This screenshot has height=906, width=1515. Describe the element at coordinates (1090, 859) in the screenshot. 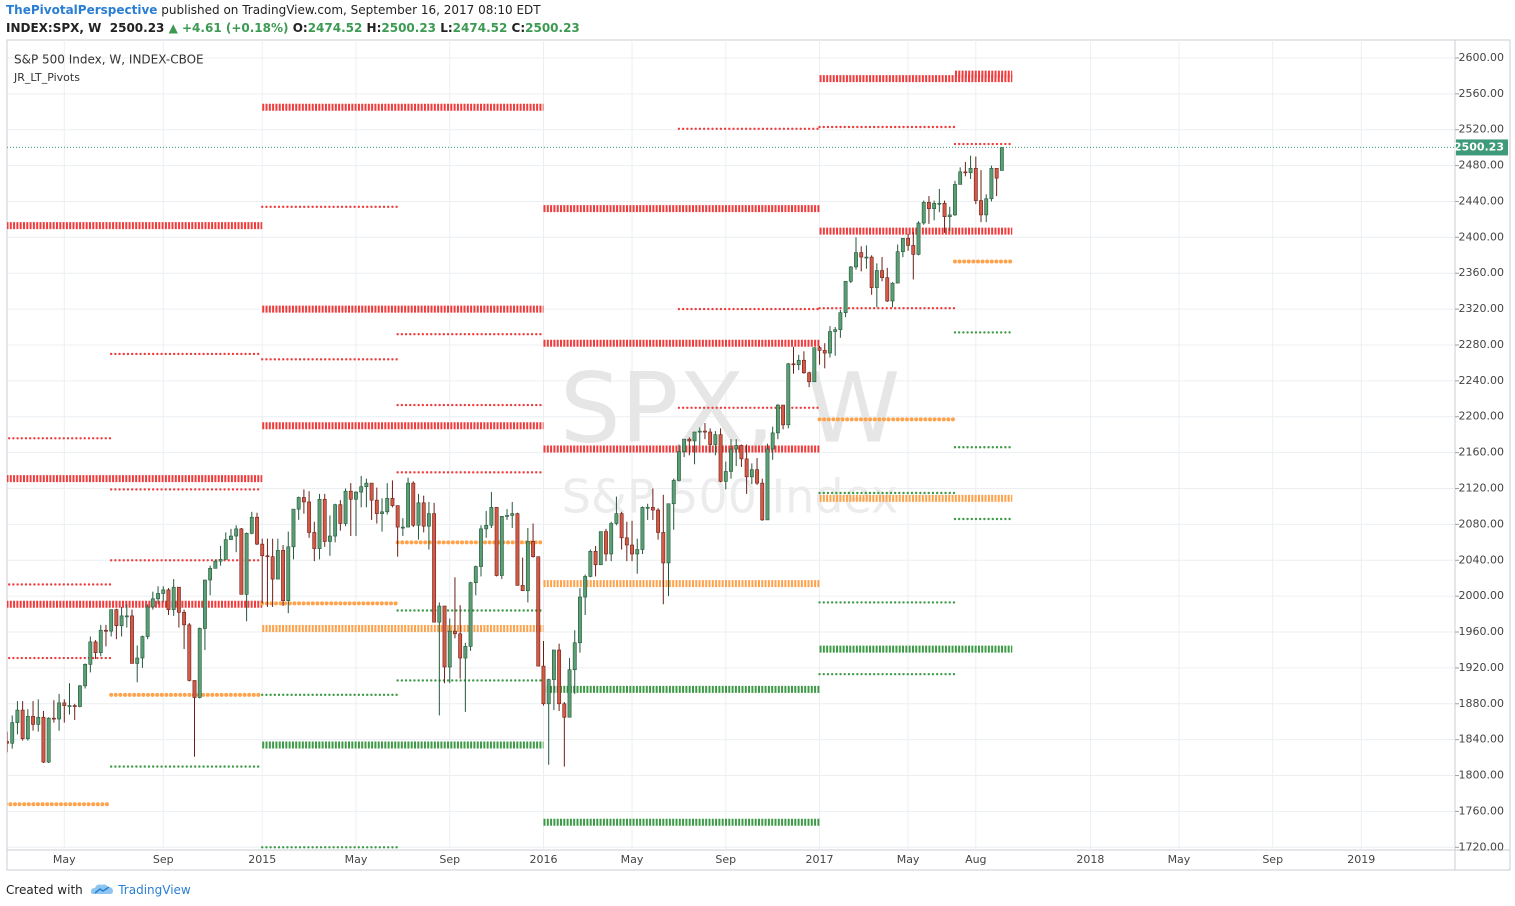

I see `x-tick-label: 2018` at that location.